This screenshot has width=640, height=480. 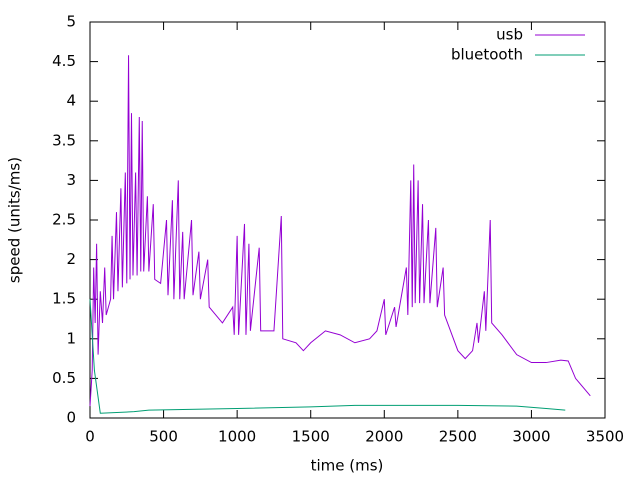 What do you see at coordinates (64, 61) in the screenshot?
I see `y-tick-label: 4.5` at bounding box center [64, 61].